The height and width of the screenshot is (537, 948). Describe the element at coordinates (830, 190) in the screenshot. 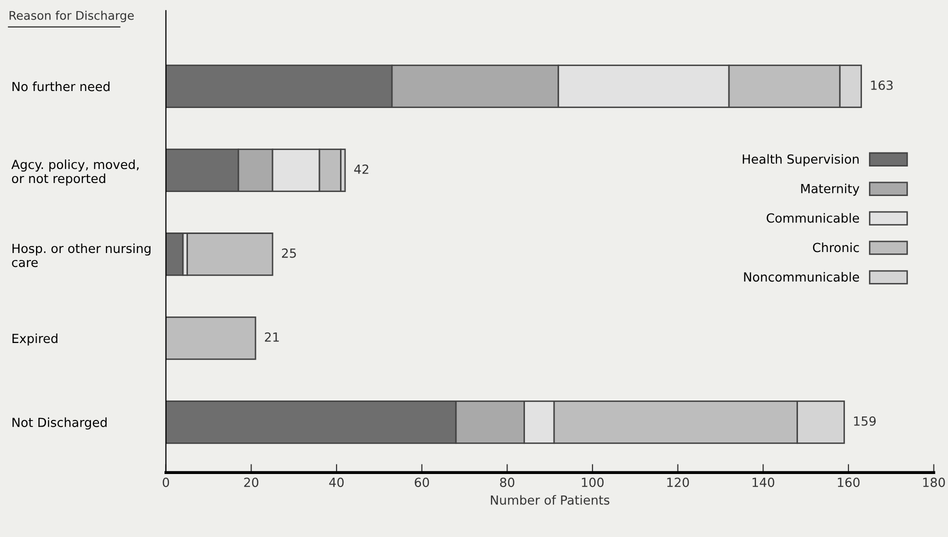

I see `legend-label: Maternity` at that location.